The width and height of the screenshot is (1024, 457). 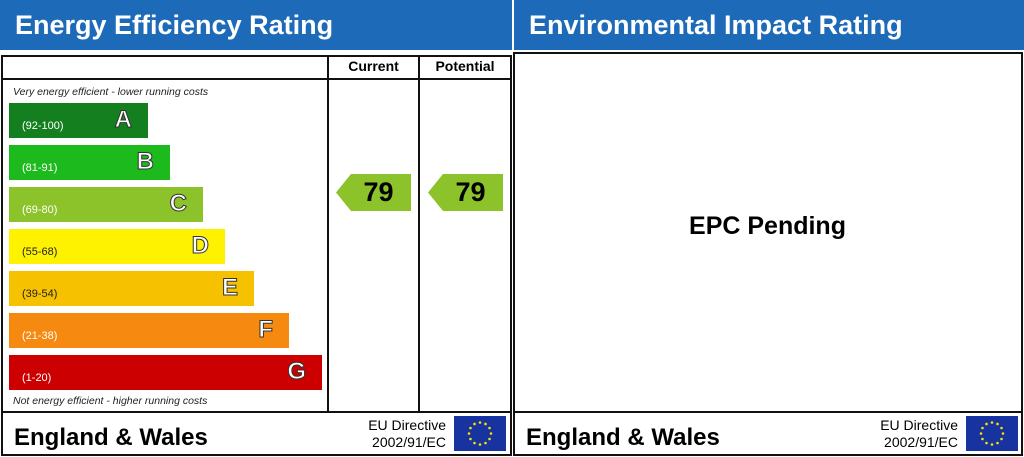 What do you see at coordinates (407, 433) in the screenshot?
I see `eu-directive: EU Directive 2002/91/EC` at bounding box center [407, 433].